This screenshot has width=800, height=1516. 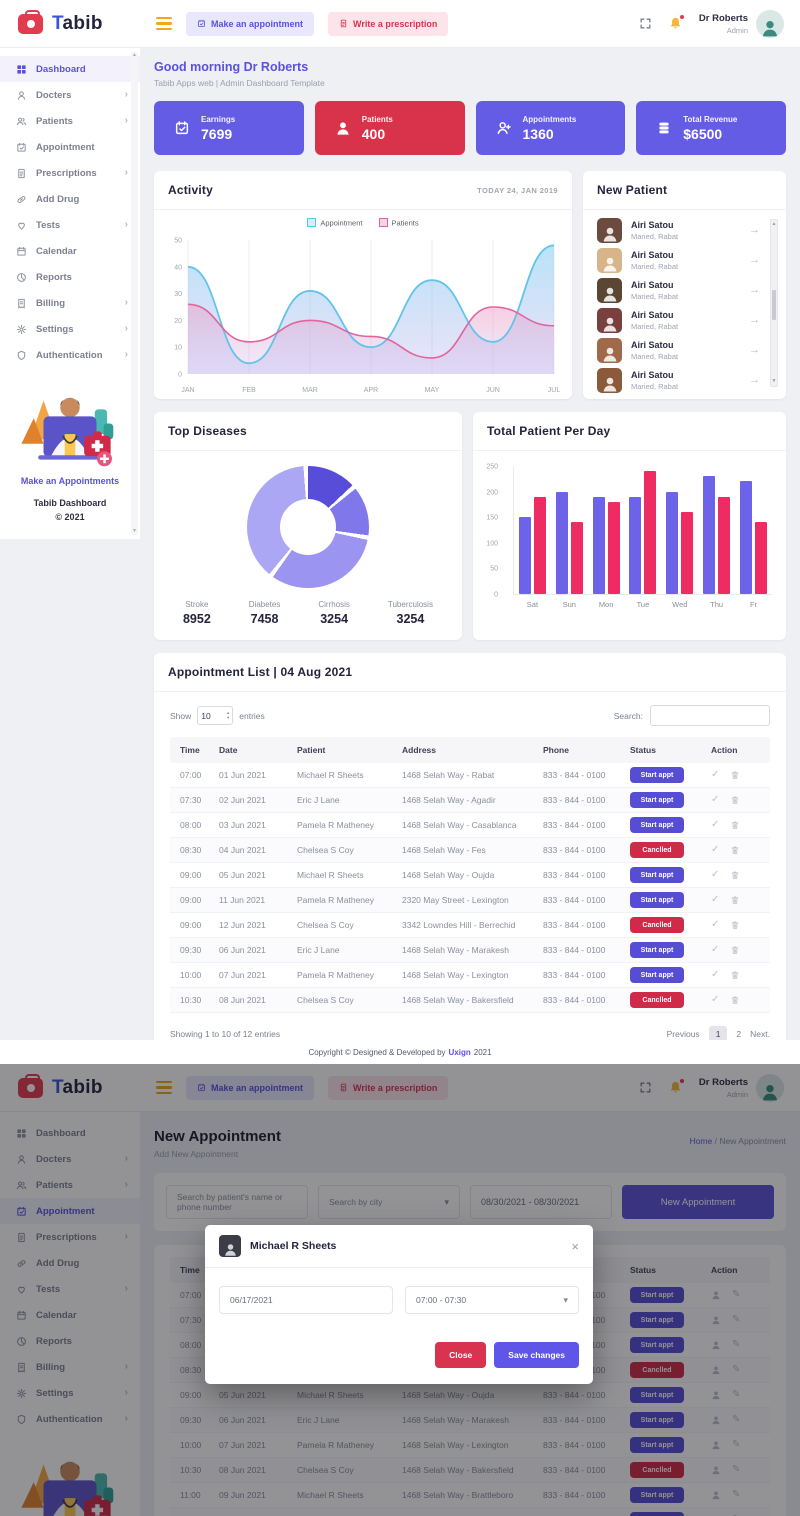 What do you see at coordinates (760, 1034) in the screenshot?
I see `pagination-next: Next.` at bounding box center [760, 1034].